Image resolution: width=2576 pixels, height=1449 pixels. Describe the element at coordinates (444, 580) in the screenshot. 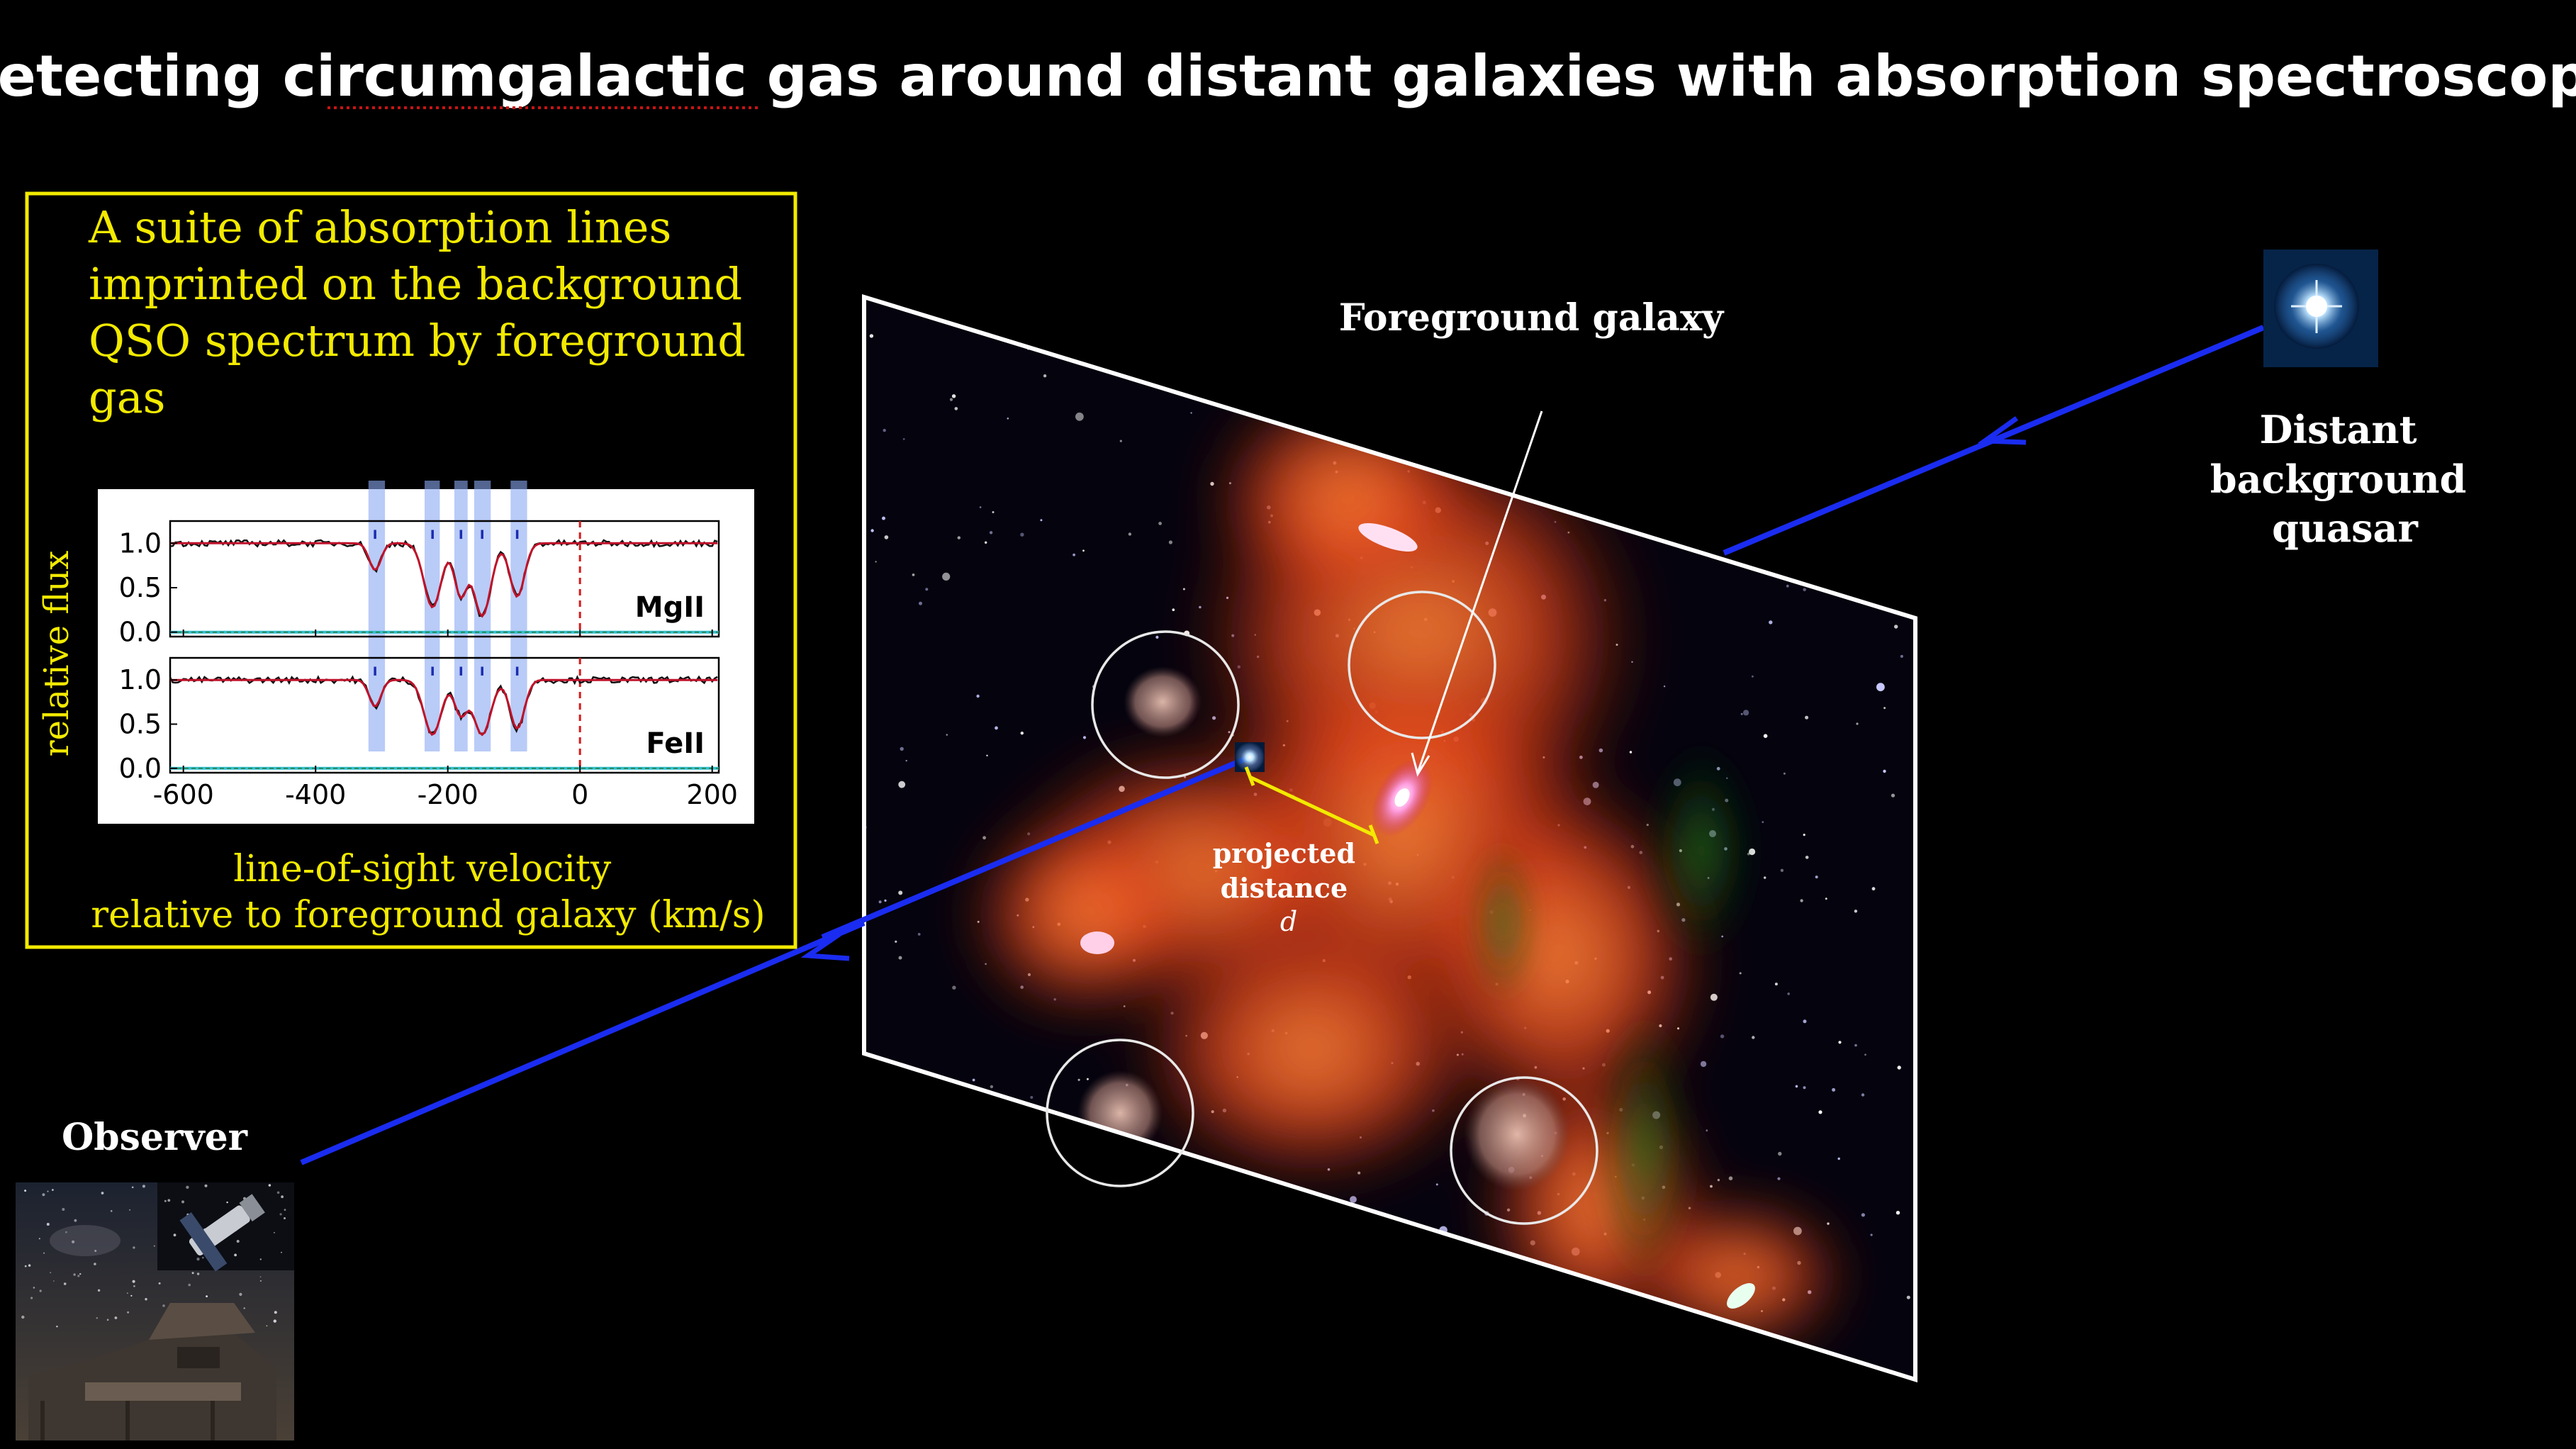

I see `model-fit` at that location.